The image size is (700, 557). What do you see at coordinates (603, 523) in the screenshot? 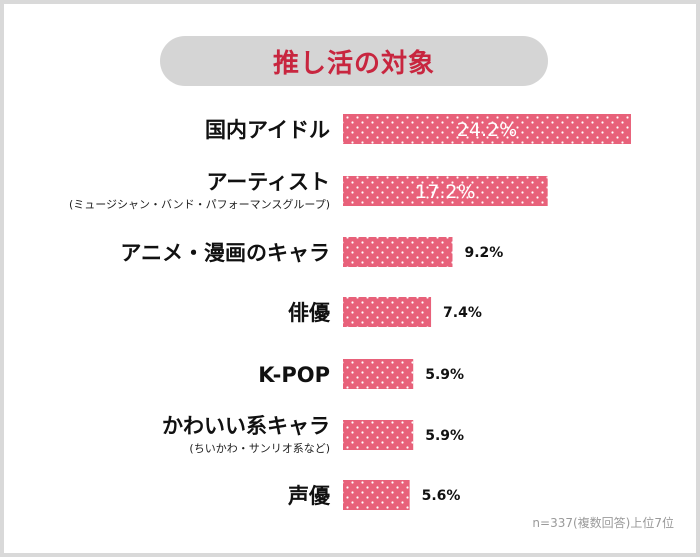
I see `sample-footnote: n=337(複数回答)上位7位` at bounding box center [603, 523].